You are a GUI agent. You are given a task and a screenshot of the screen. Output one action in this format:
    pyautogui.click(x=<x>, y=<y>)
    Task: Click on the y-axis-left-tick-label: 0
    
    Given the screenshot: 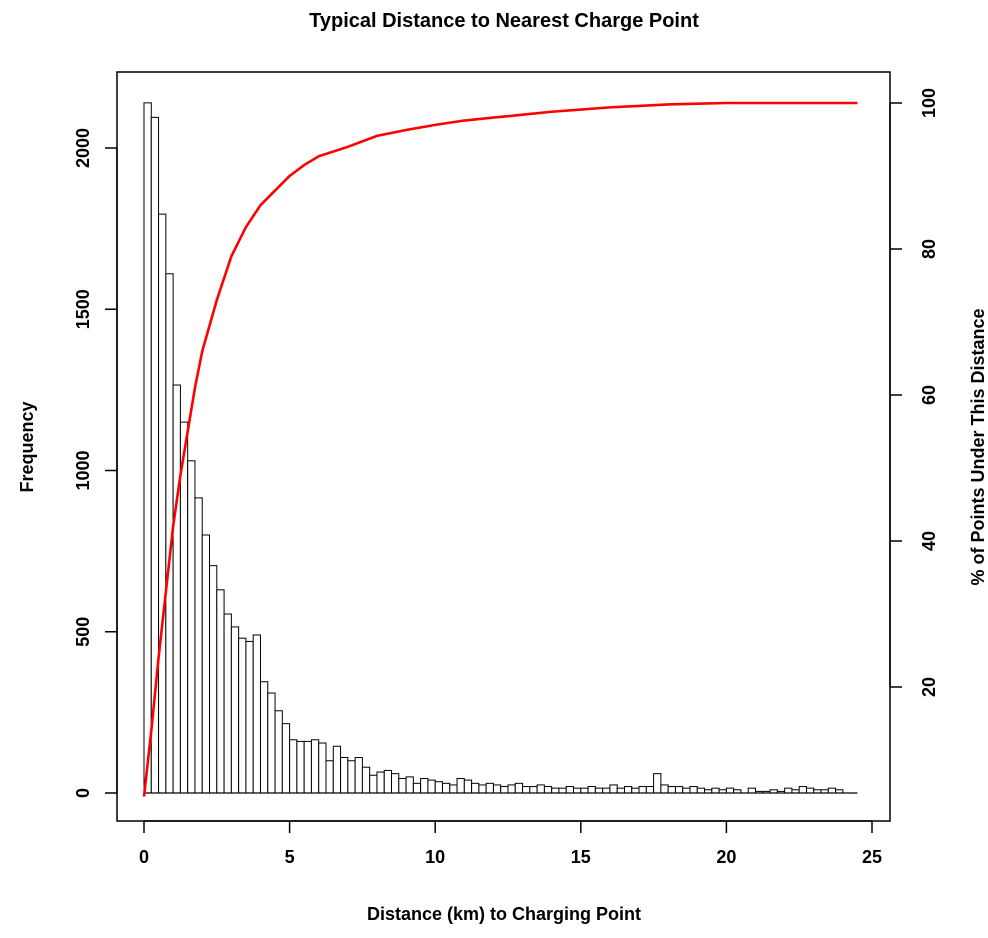 What is the action you would take?
    pyautogui.click(x=83, y=793)
    